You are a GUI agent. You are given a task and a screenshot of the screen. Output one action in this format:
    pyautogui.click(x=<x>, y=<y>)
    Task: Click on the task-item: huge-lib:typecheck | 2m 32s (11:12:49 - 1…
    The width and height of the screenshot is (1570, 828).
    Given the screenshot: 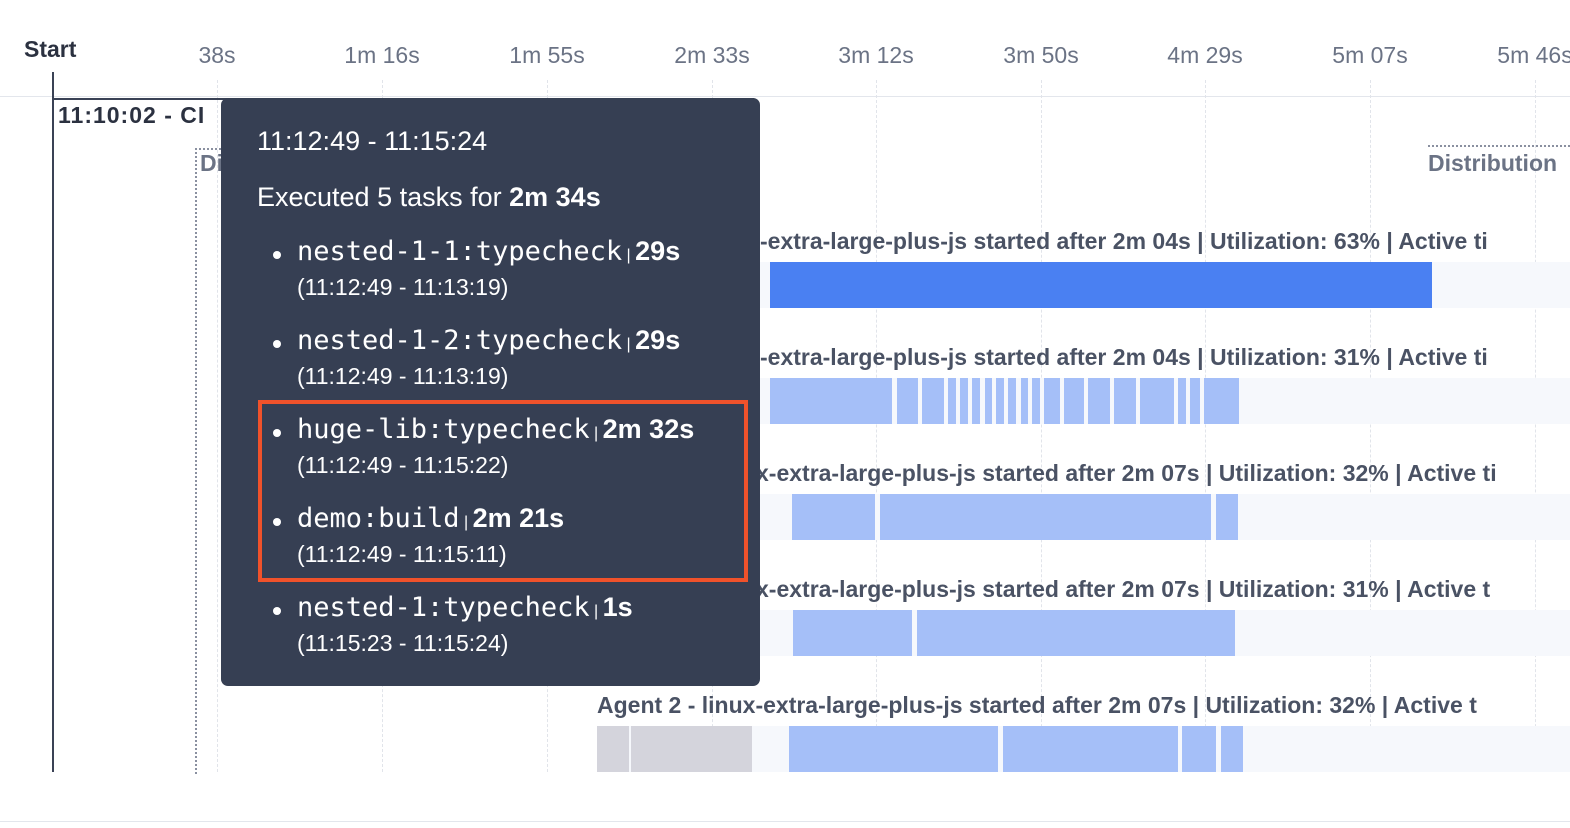 What is the action you would take?
    pyautogui.click(x=483, y=446)
    